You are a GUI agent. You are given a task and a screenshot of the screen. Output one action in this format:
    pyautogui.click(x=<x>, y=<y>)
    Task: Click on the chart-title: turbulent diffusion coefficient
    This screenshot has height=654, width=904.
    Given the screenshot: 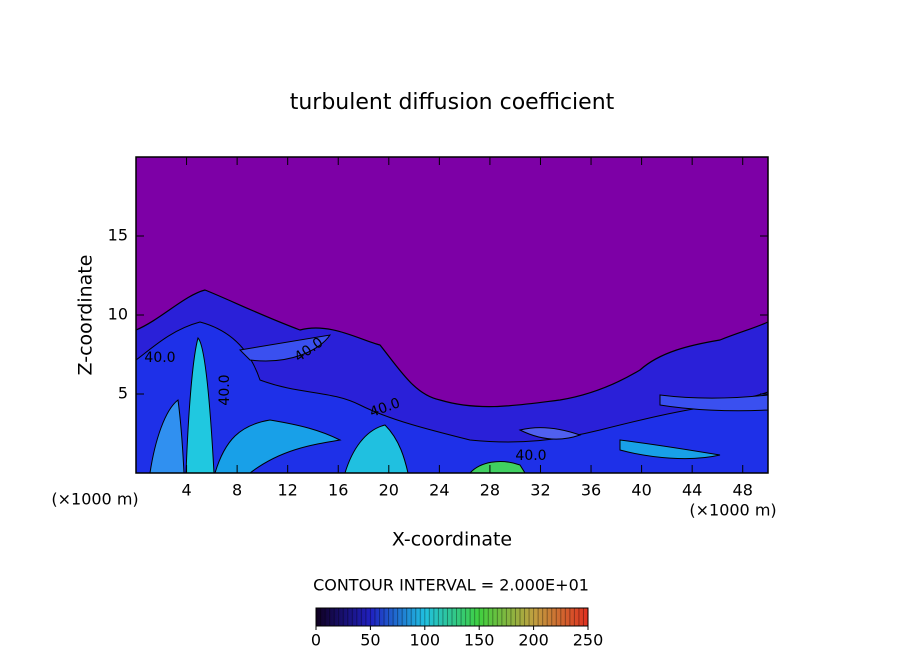 What is the action you would take?
    pyautogui.click(x=452, y=102)
    